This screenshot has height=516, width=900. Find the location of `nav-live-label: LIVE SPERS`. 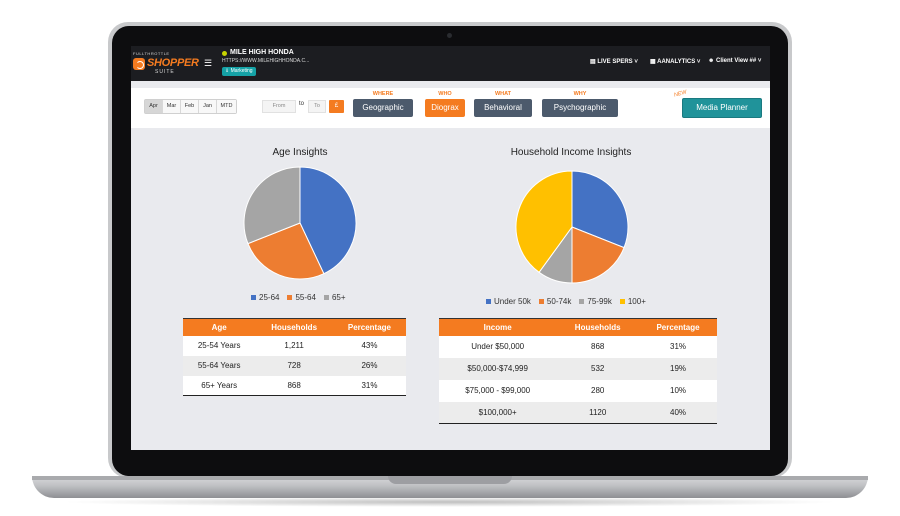

nav-live-label: LIVE SPERS is located at coordinates (615, 62).